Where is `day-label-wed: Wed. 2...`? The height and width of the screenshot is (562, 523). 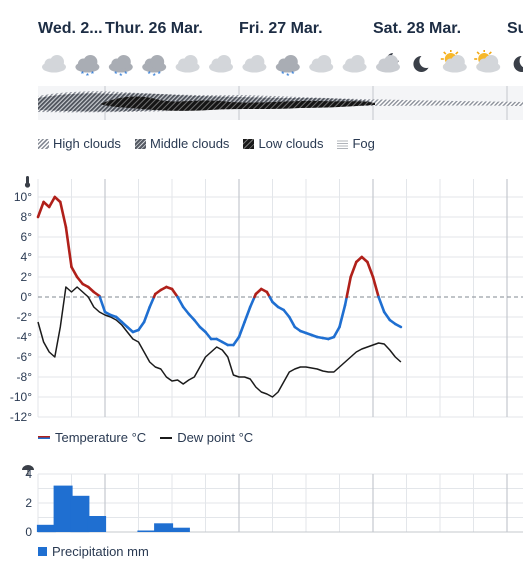 day-label-wed: Wed. 2... is located at coordinates (70, 28).